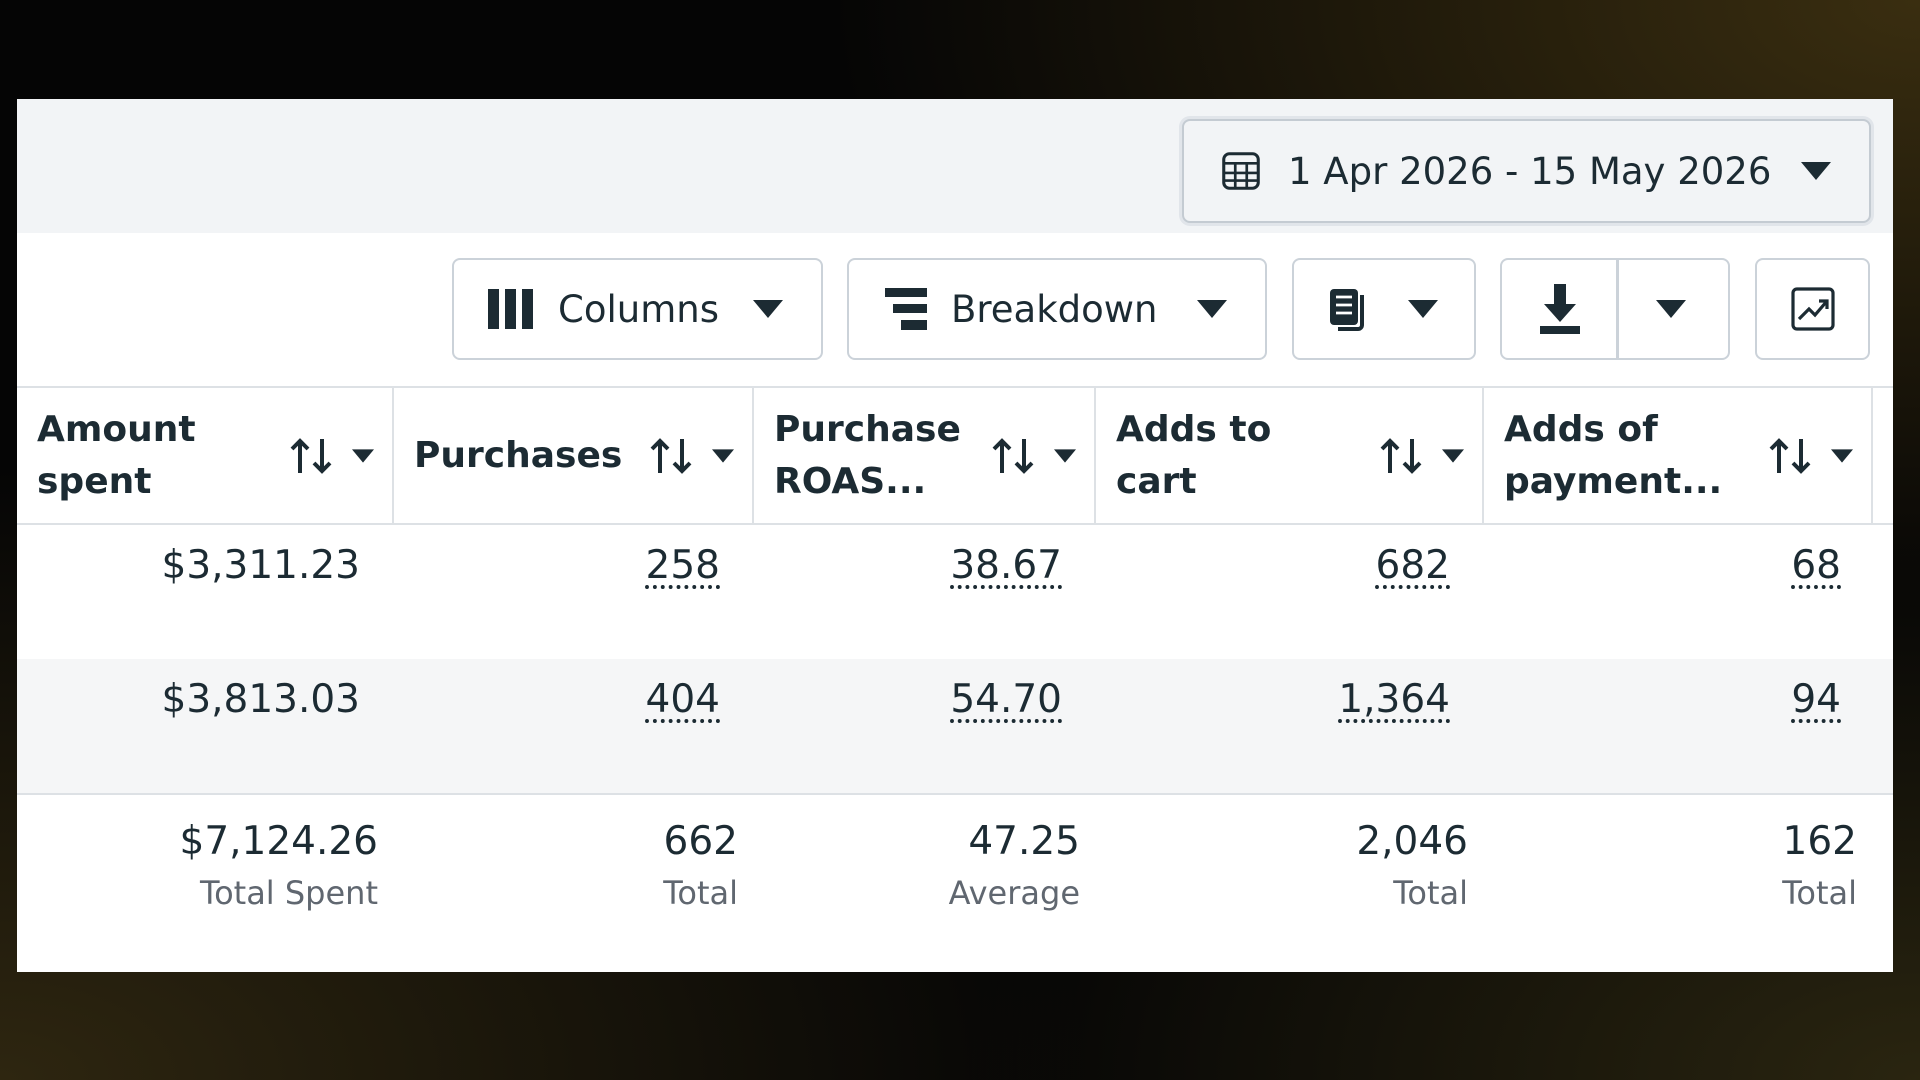  I want to click on cell: 1,364, so click(1290, 726).